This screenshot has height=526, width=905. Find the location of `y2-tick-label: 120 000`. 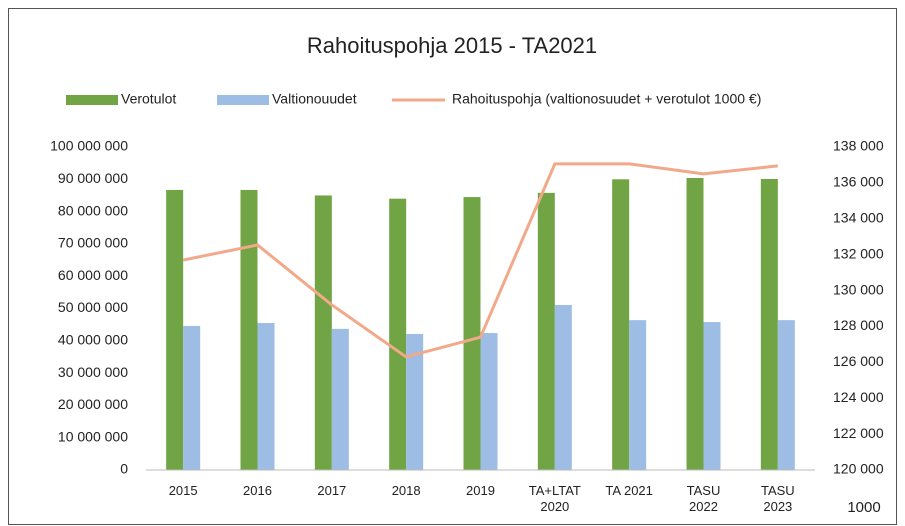

y2-tick-label: 120 000 is located at coordinates (858, 469).